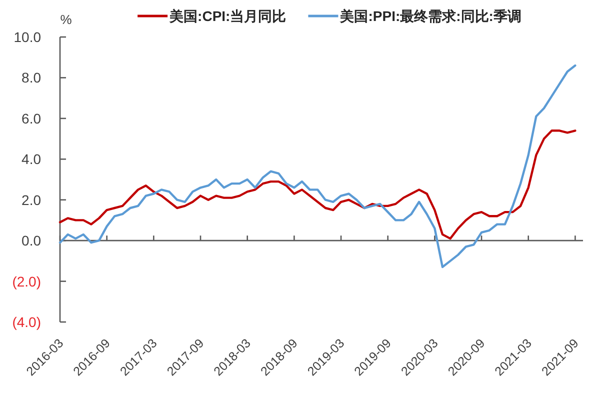 This screenshot has width=600, height=400. Describe the element at coordinates (32, 200) in the screenshot. I see `y-tick-label: 2.0` at that location.